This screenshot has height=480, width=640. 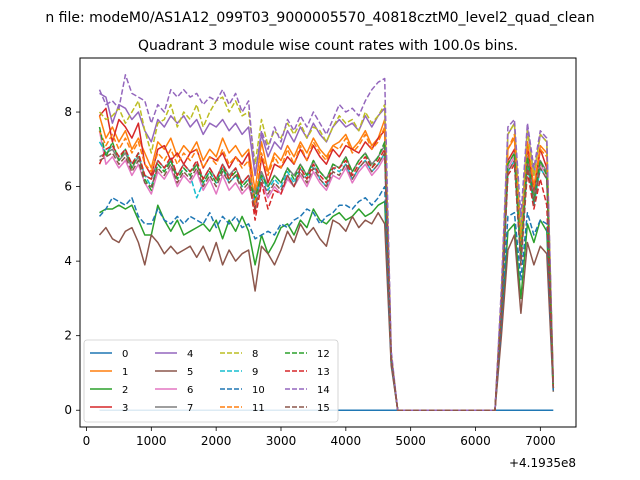 I want to click on y-axis: 0 2 4 6 8, so click(x=72, y=261).